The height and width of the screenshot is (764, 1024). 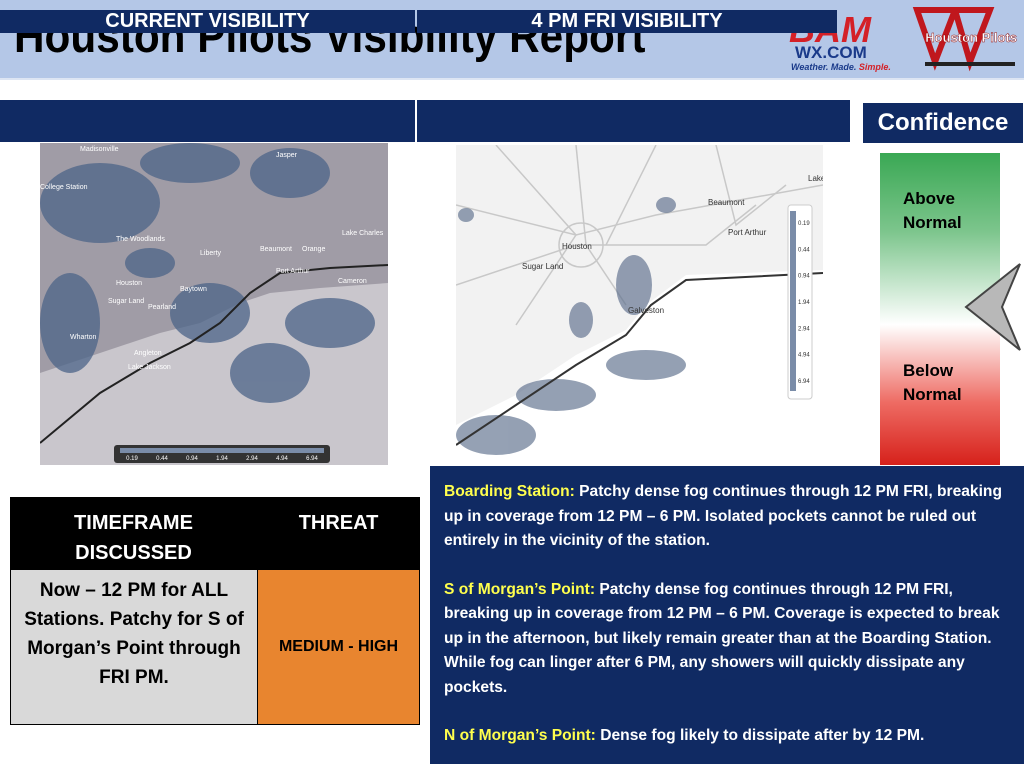 What do you see at coordinates (215, 534) in the screenshot?
I see `table-header` at bounding box center [215, 534].